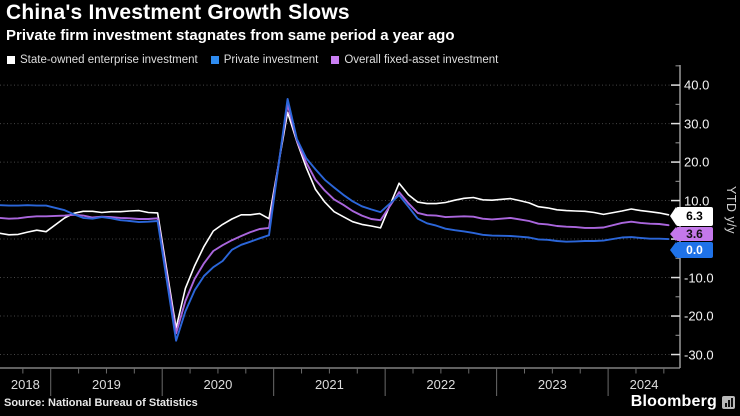  I want to click on y-tick-label: -30.0, so click(699, 355).